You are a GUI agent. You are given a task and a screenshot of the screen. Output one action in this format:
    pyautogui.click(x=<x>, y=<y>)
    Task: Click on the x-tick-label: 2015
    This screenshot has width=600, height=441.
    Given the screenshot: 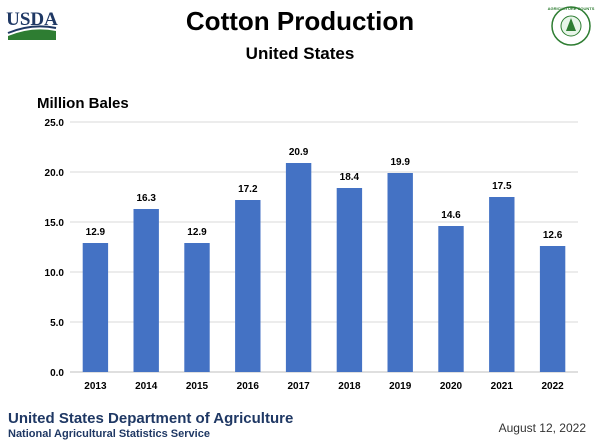 What is the action you would take?
    pyautogui.click(x=197, y=386)
    